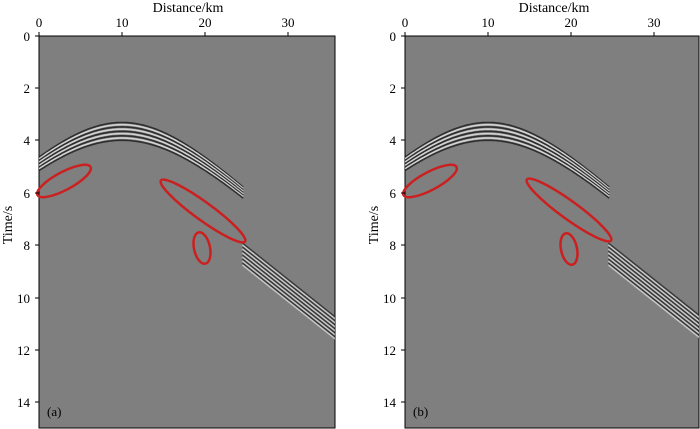  I want to click on highlight-ellipses-a, so click(141, 214).